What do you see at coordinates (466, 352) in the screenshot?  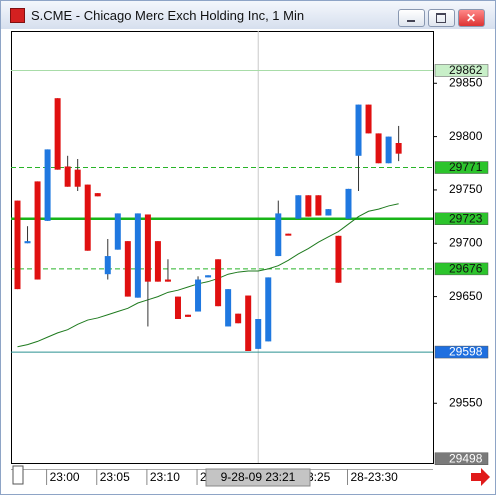 I see `level-label: 29598` at bounding box center [466, 352].